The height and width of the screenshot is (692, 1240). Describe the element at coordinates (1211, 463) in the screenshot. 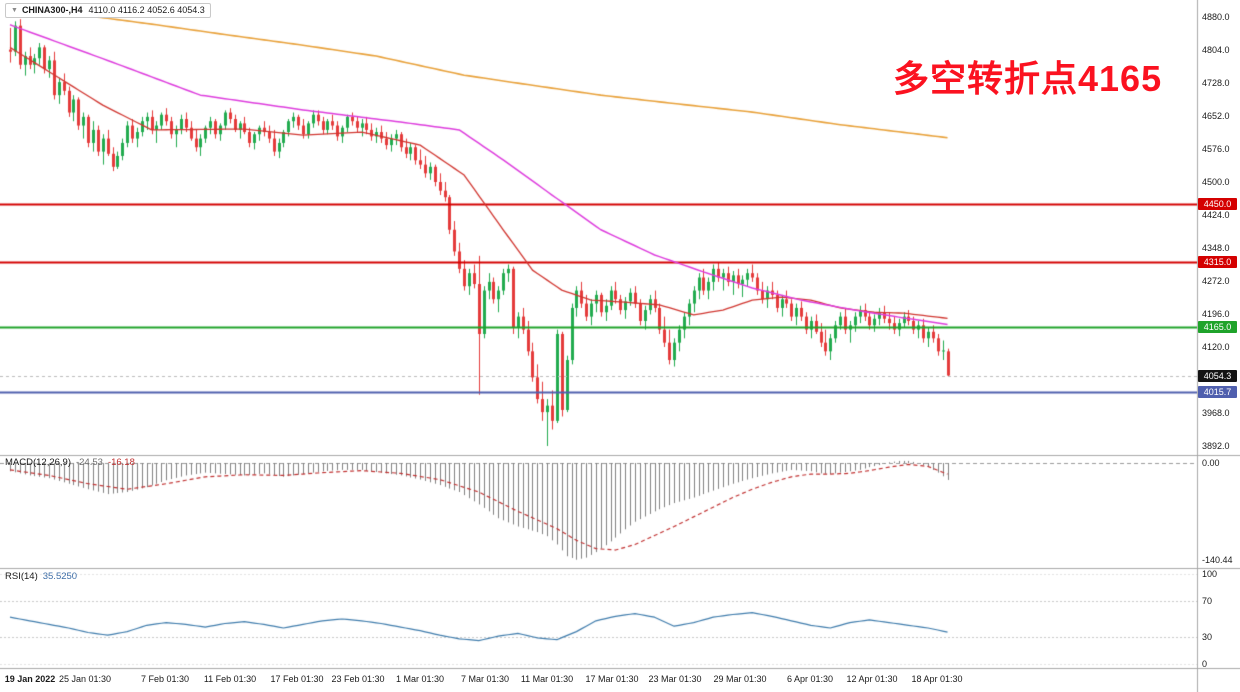

I see `macd-tick-label: 0.00` at that location.